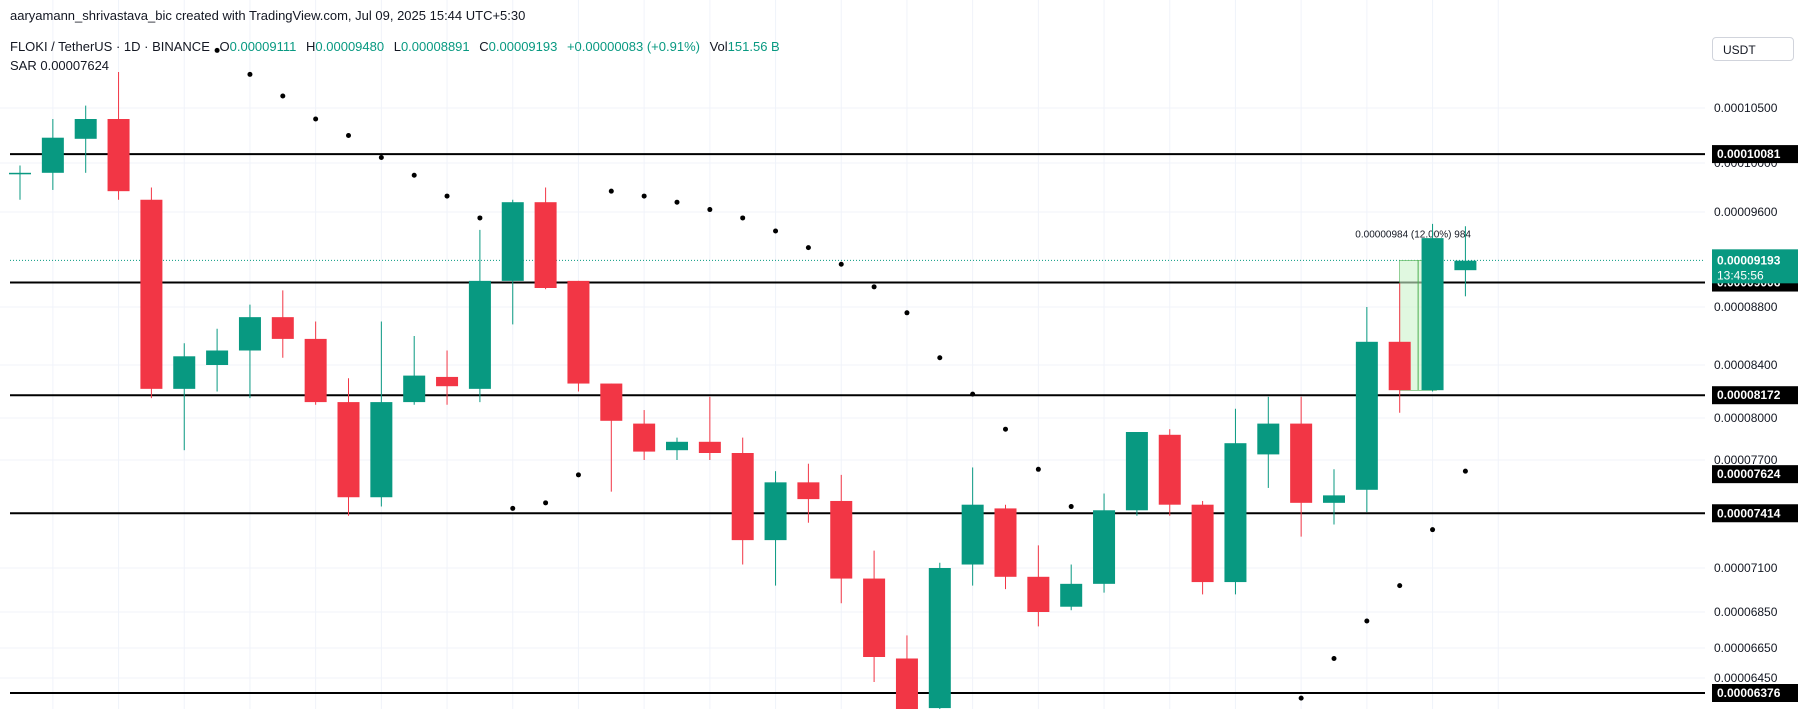 This screenshot has width=1813, height=709. I want to click on level-price-label: 0.00007414, so click(1749, 513).